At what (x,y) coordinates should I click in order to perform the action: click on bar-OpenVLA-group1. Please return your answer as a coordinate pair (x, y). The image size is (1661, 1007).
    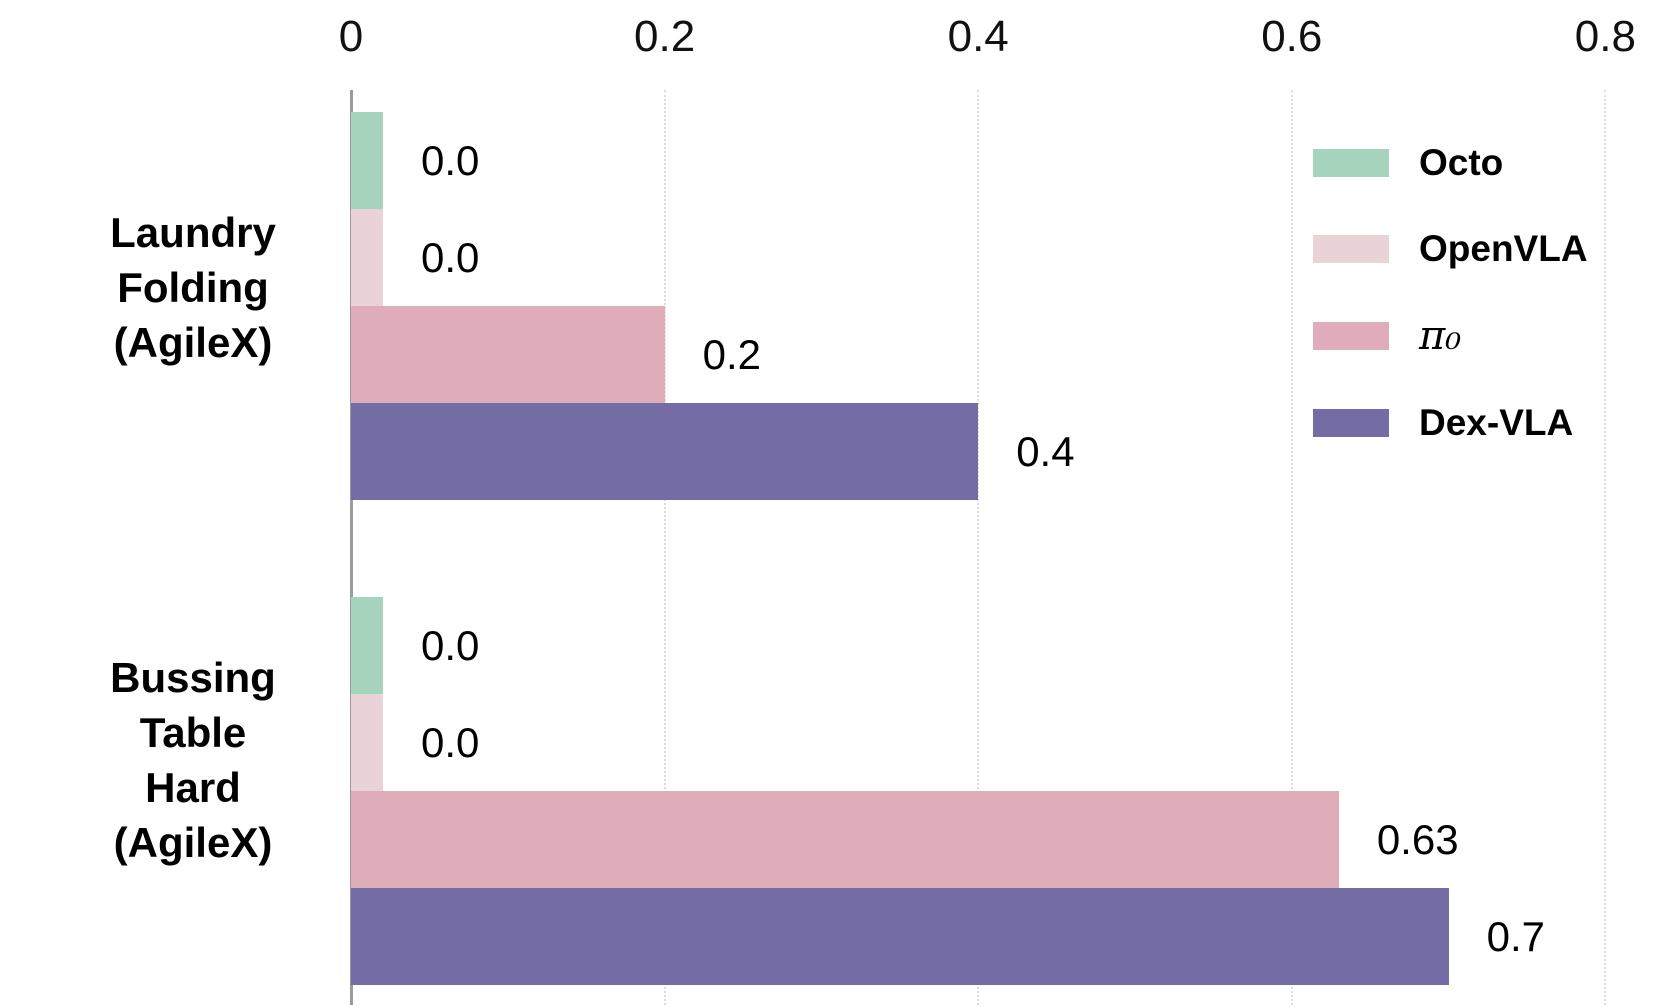
    Looking at the image, I should click on (367, 257).